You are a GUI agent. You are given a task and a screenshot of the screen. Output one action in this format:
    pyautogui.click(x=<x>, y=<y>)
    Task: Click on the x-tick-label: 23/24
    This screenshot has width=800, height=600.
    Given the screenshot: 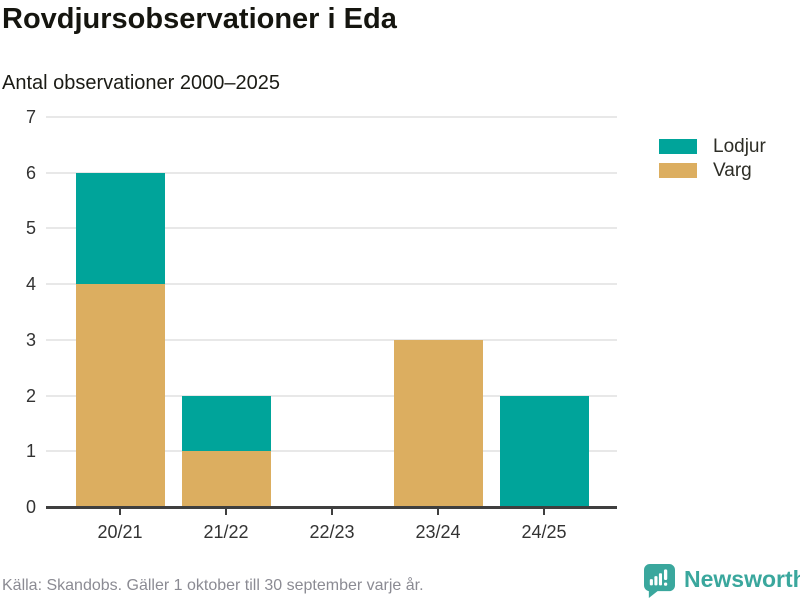 What is the action you would take?
    pyautogui.click(x=438, y=532)
    